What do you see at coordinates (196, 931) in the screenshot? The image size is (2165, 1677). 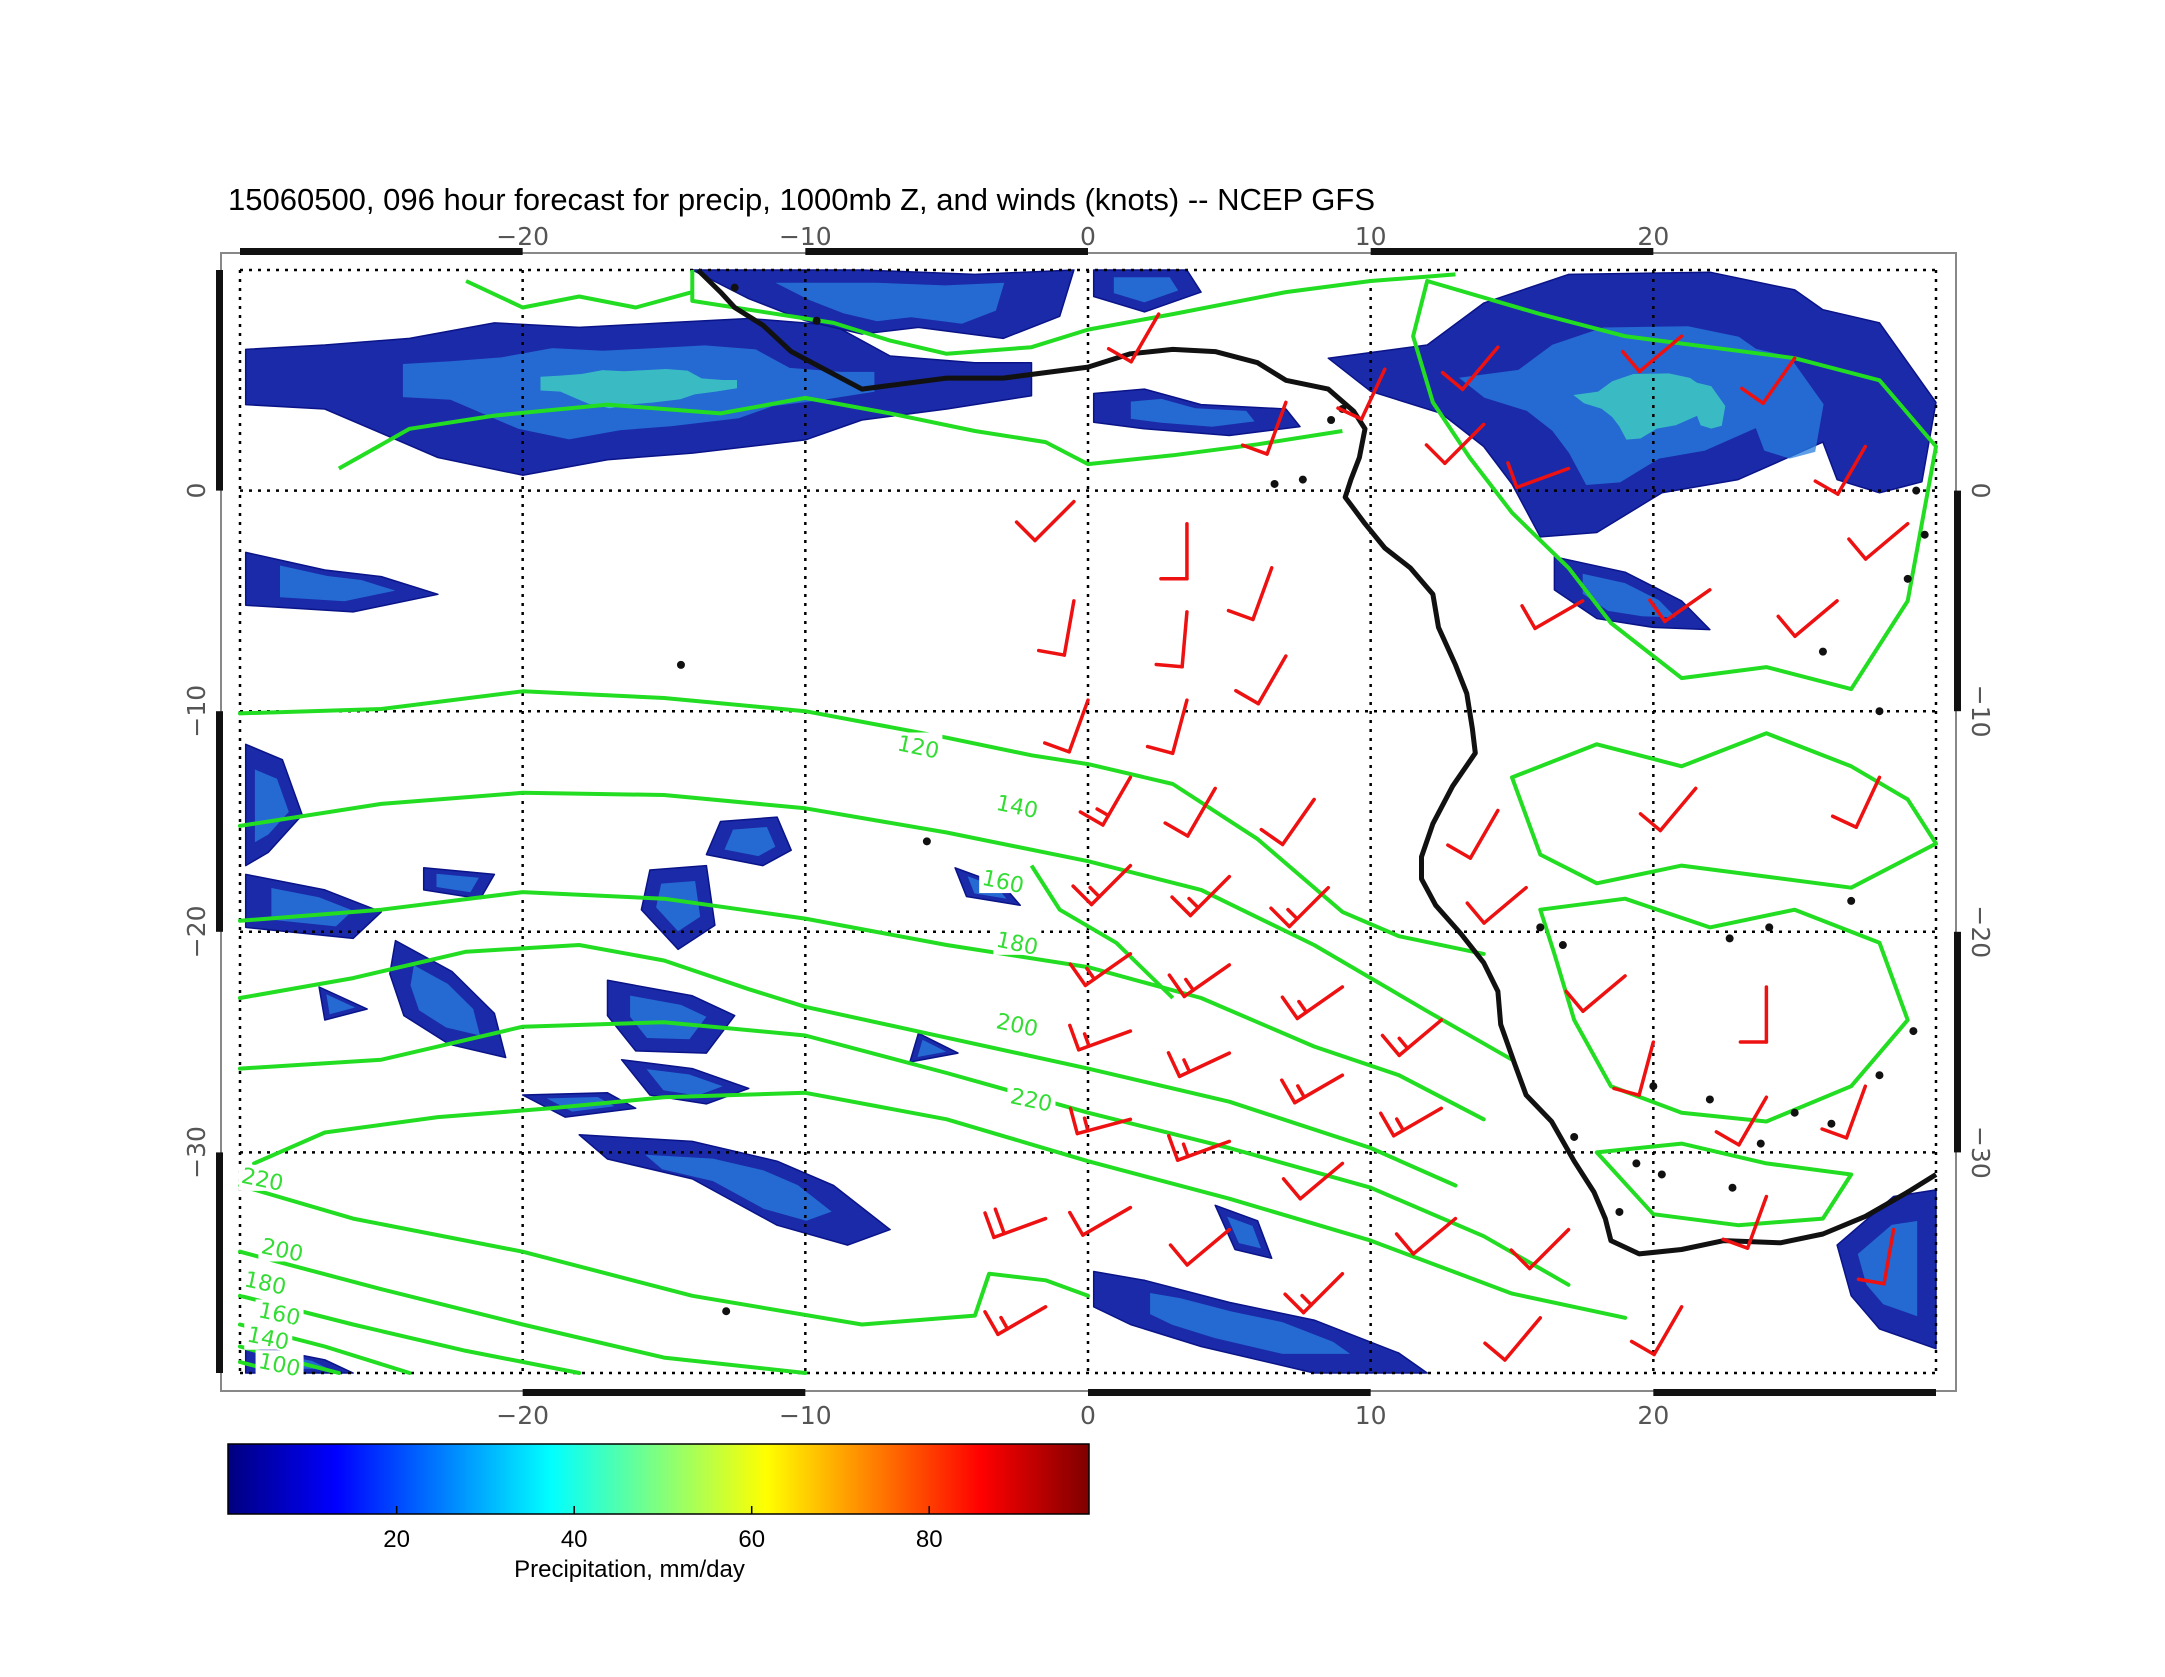 I see `lat-tick-label-left: −20` at bounding box center [196, 931].